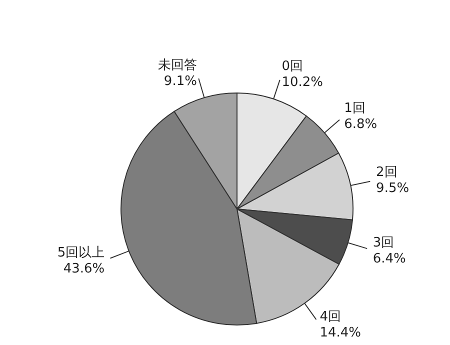  Describe the element at coordinates (387, 172) in the screenshot. I see `slice-label: 2回` at that location.